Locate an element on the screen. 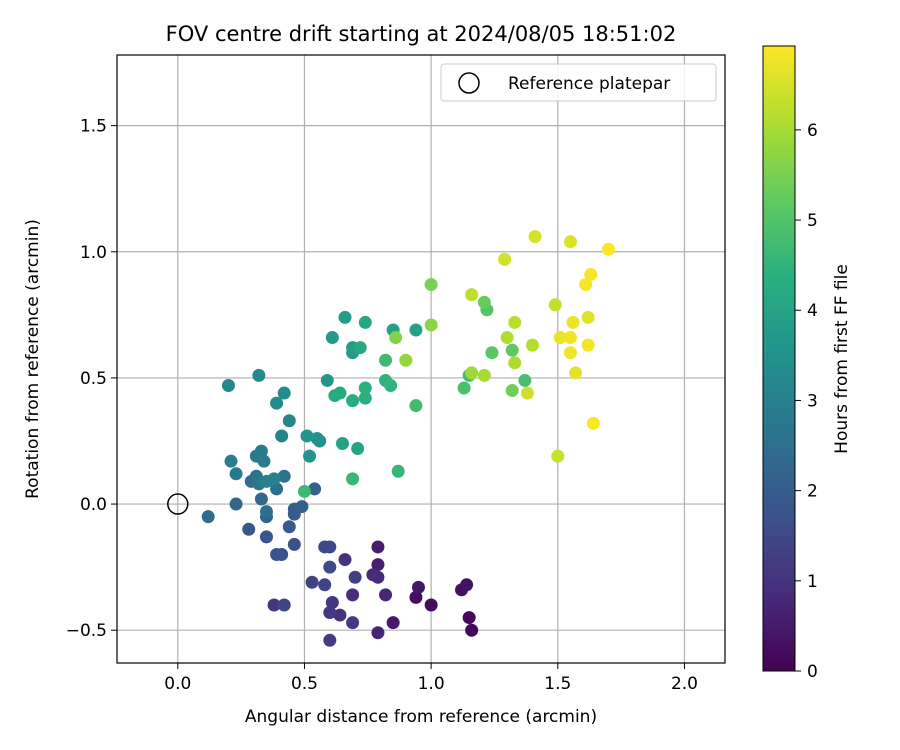 Image resolution: width=900 pixels, height=750 pixels. x-tick-label: 1.5 is located at coordinates (557, 684).